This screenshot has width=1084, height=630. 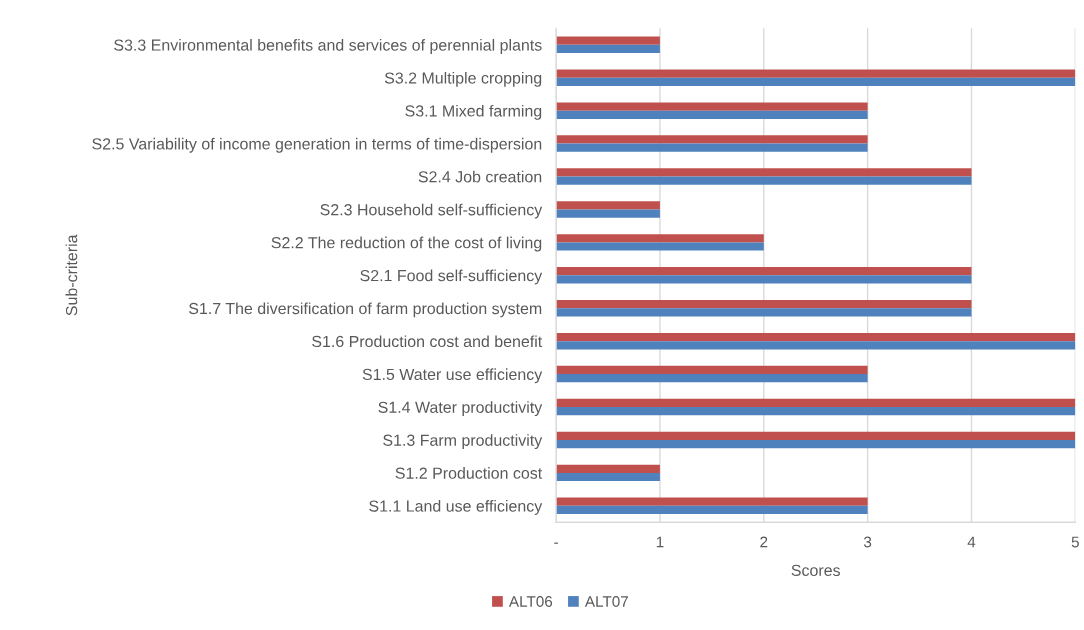 I want to click on y-tick-label: S2.4 Job creation, so click(x=480, y=176).